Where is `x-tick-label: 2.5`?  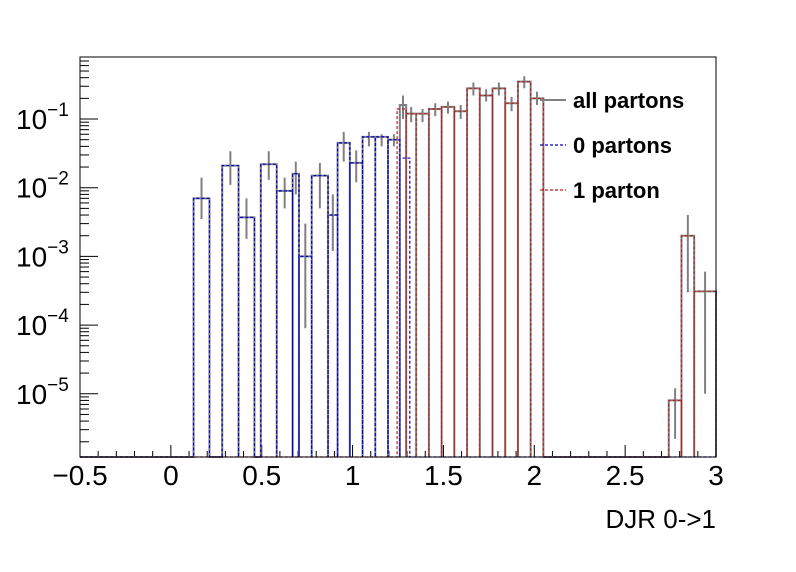 x-tick-label: 2.5 is located at coordinates (625, 475).